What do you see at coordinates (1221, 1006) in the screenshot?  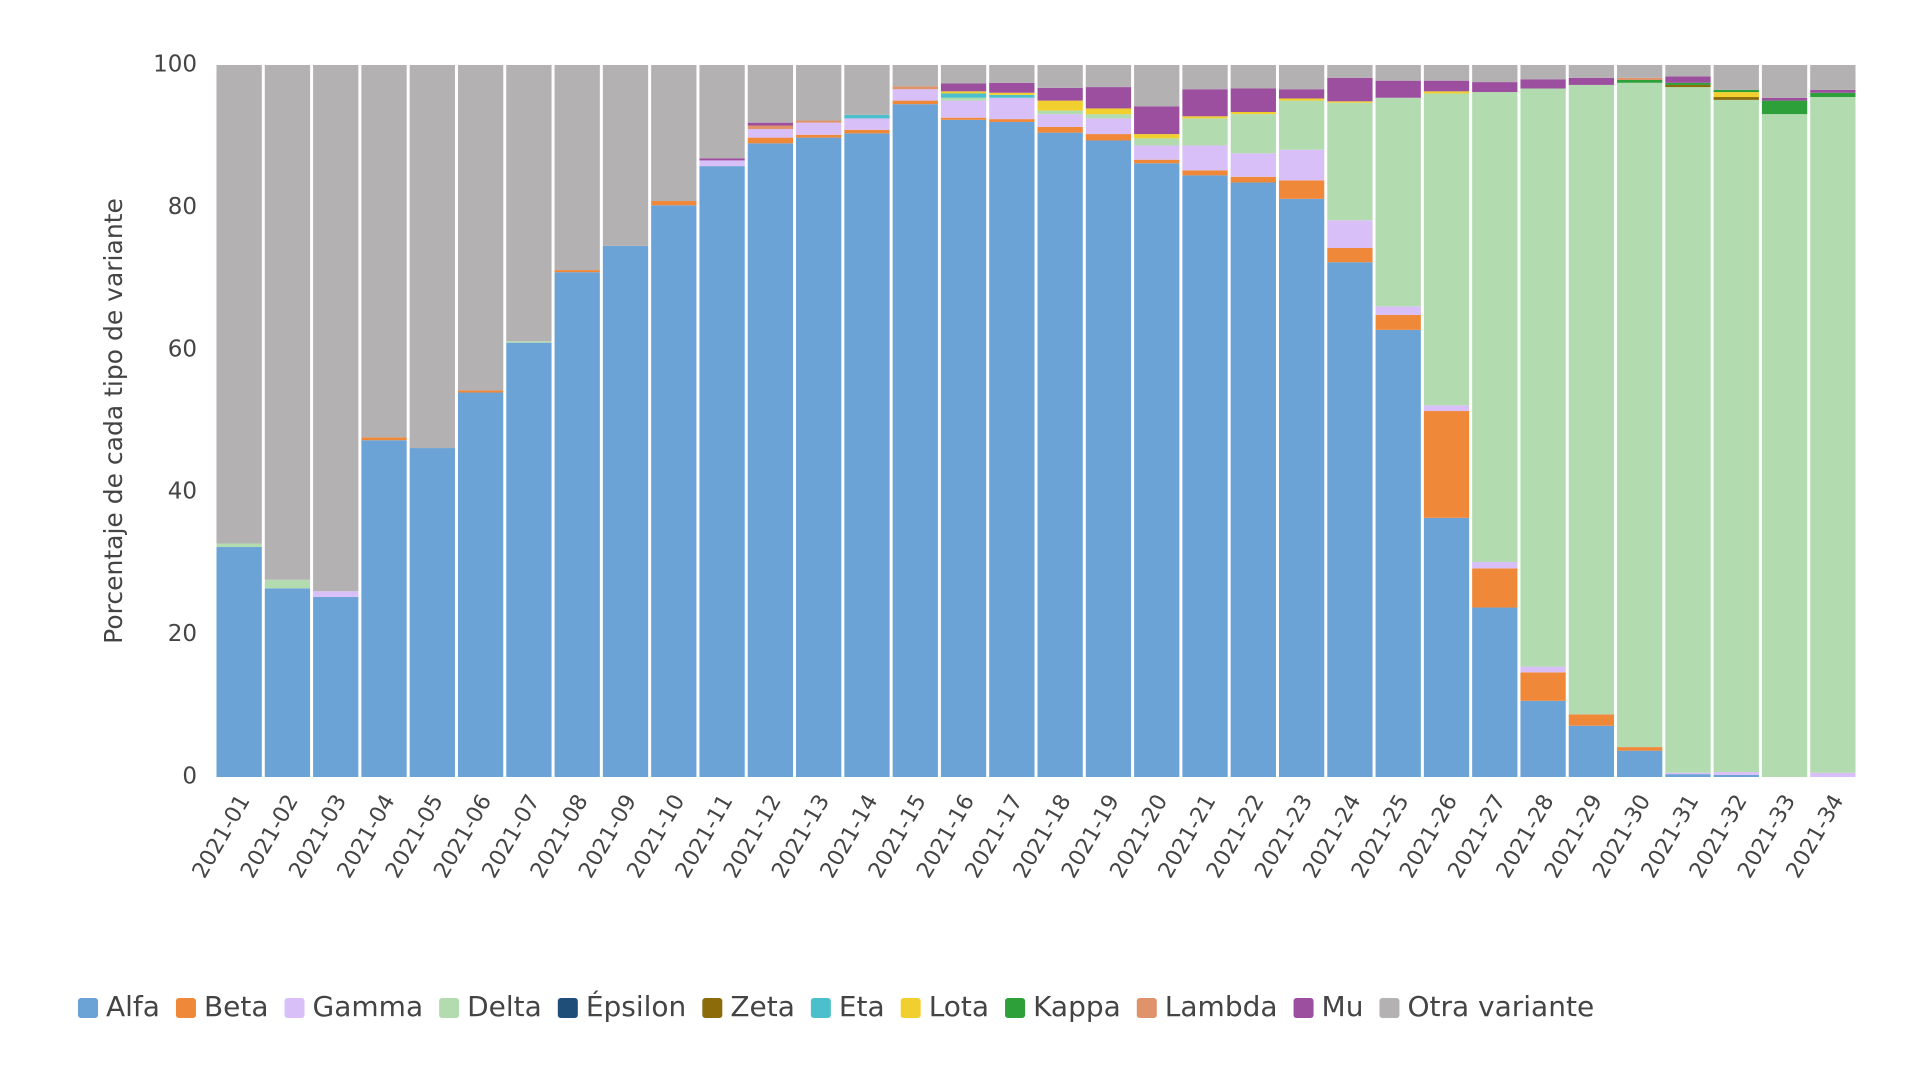 I see `legend-label: Lambda` at bounding box center [1221, 1006].